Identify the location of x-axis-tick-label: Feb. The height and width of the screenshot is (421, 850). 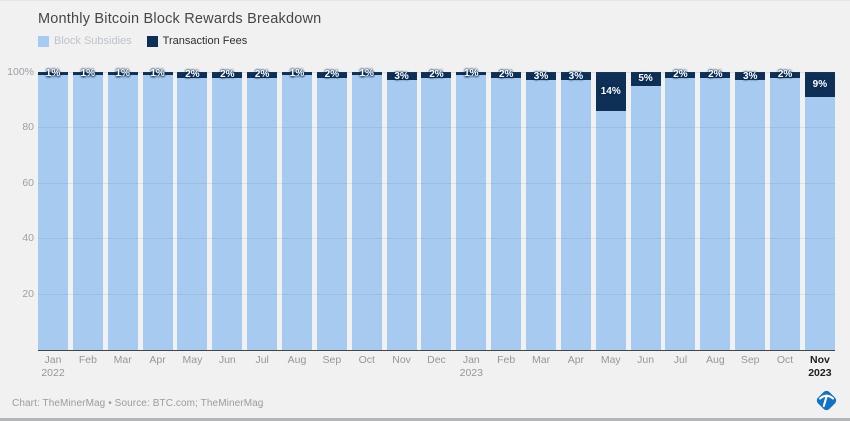
(88, 366).